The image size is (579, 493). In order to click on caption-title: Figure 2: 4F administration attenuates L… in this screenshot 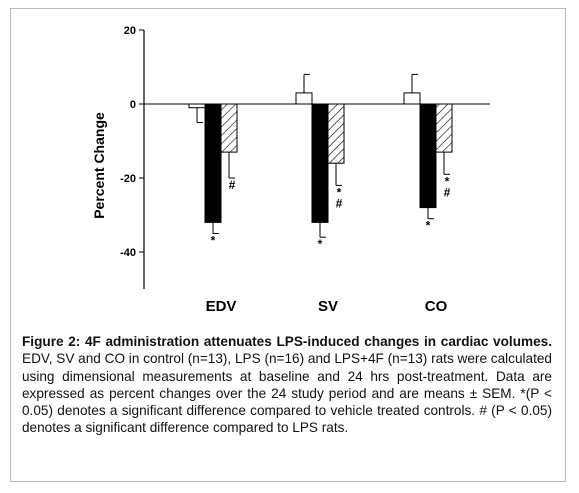, I will do `click(287, 341)`.